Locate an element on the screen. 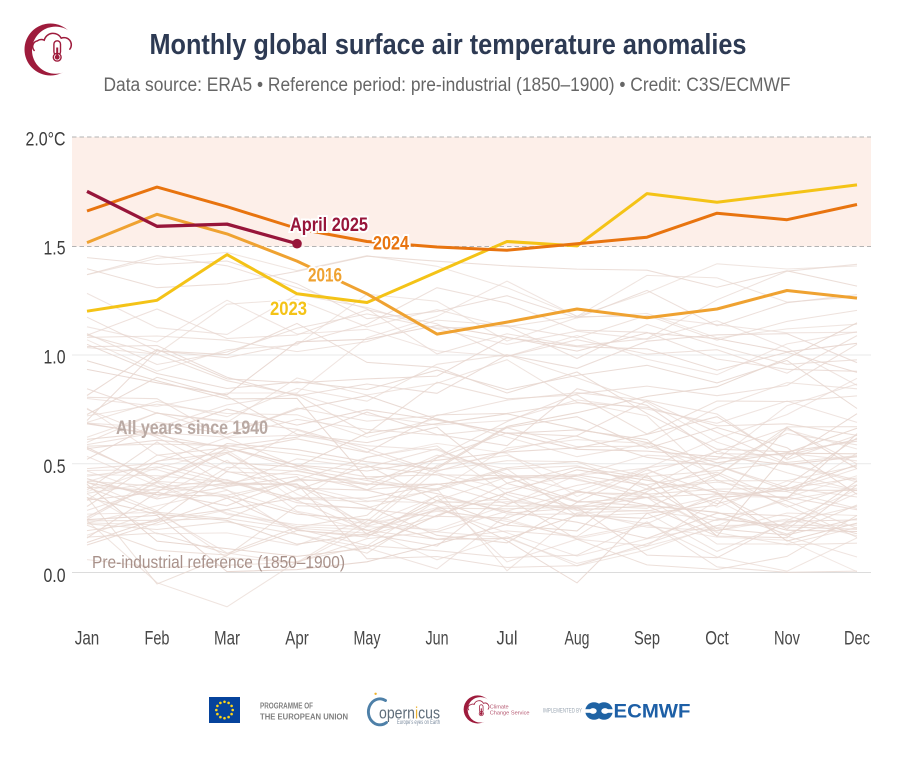 The image size is (898, 779). svg-text: May is located at coordinates (367, 639).